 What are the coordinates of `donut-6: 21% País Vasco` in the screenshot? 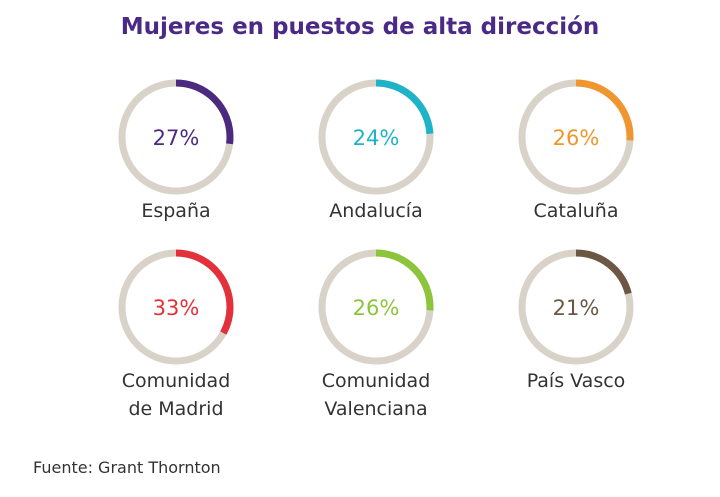 It's located at (576, 320).